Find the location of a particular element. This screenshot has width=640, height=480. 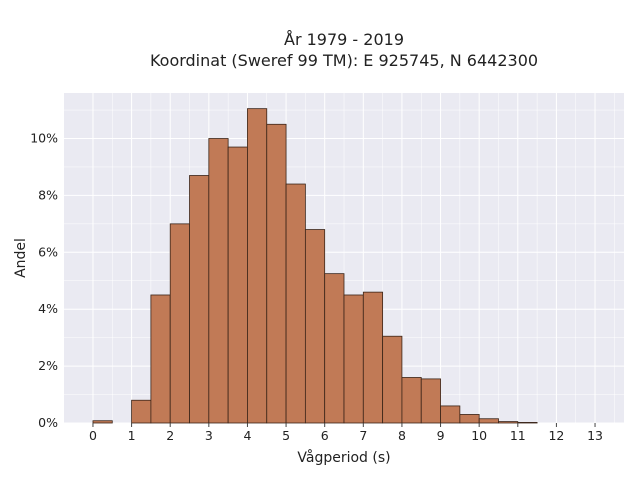

y-tick-label: 0% is located at coordinates (48, 422).